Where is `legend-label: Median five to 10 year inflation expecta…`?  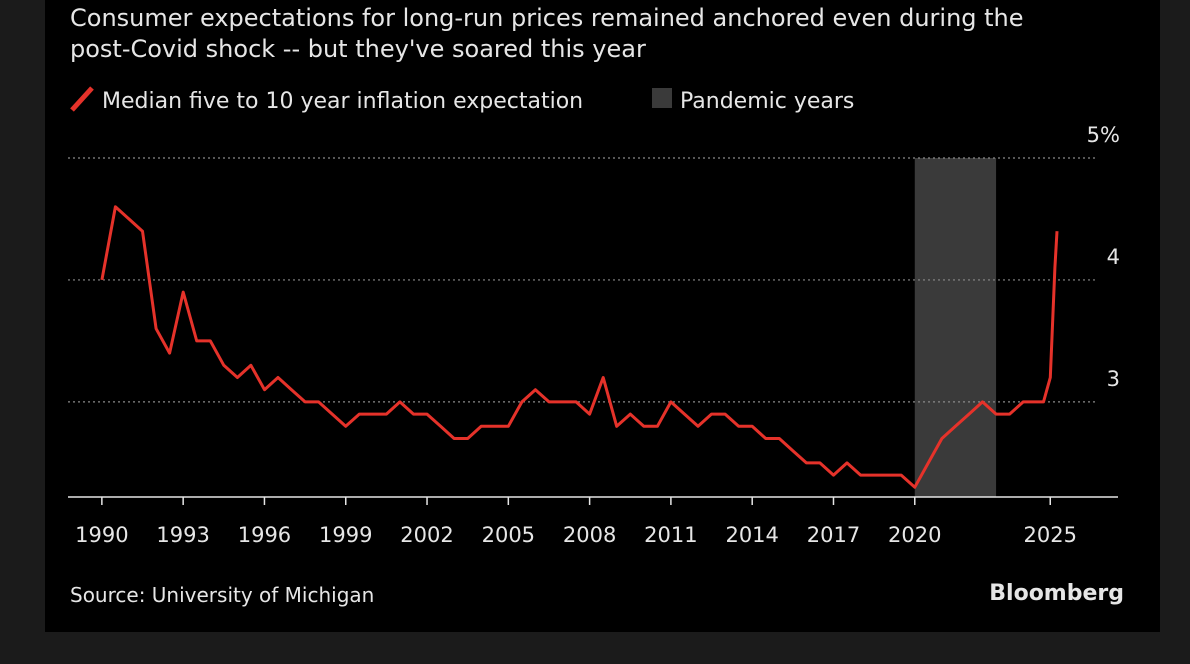 legend-label: Median five to 10 year inflation expecta… is located at coordinates (342, 101).